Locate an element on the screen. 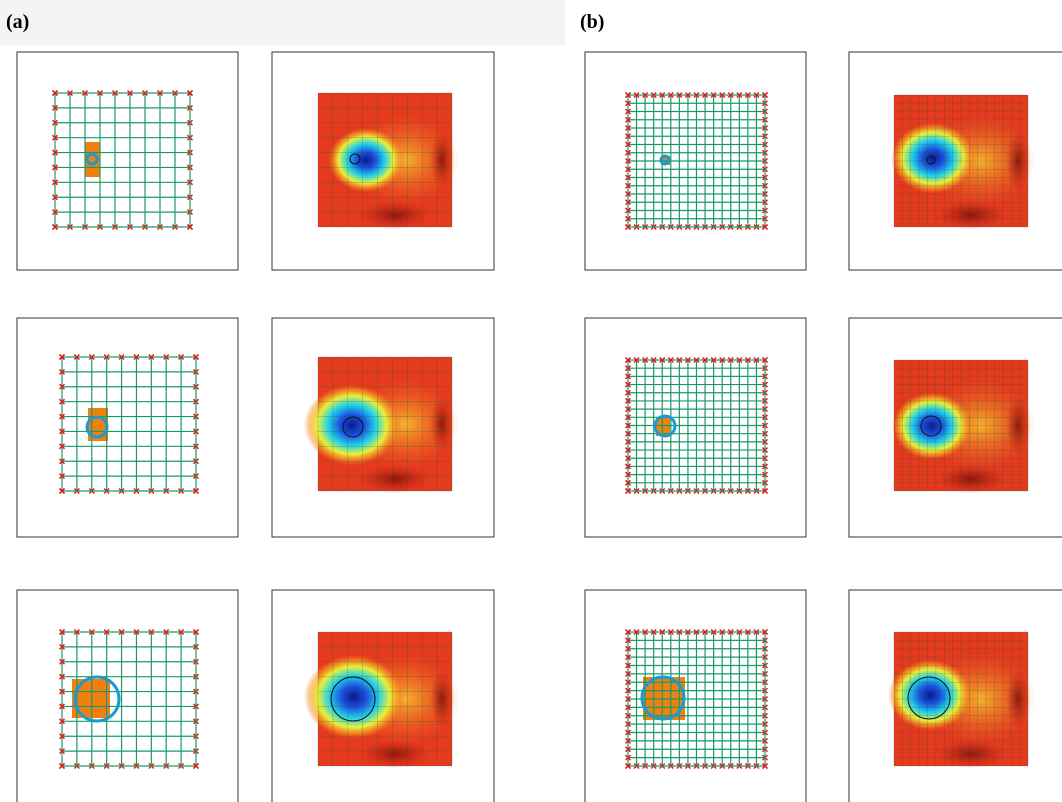 The width and height of the screenshot is (1062, 802). inclusion is located at coordinates (663, 426).